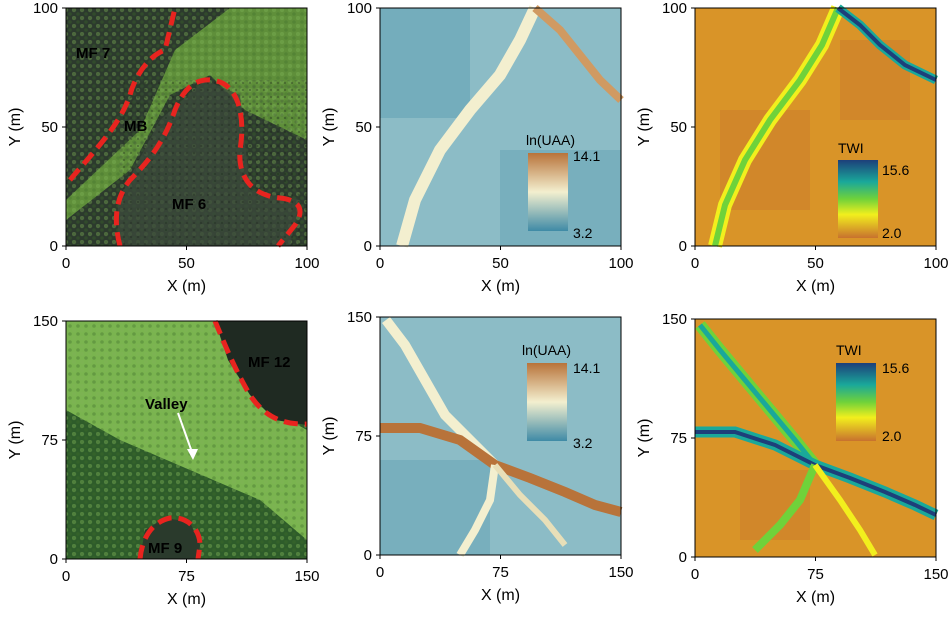 This screenshot has height=617, width=952. I want to click on panel-top-middle: ln(UAA) 14.1 3.2, so click(502, 126).